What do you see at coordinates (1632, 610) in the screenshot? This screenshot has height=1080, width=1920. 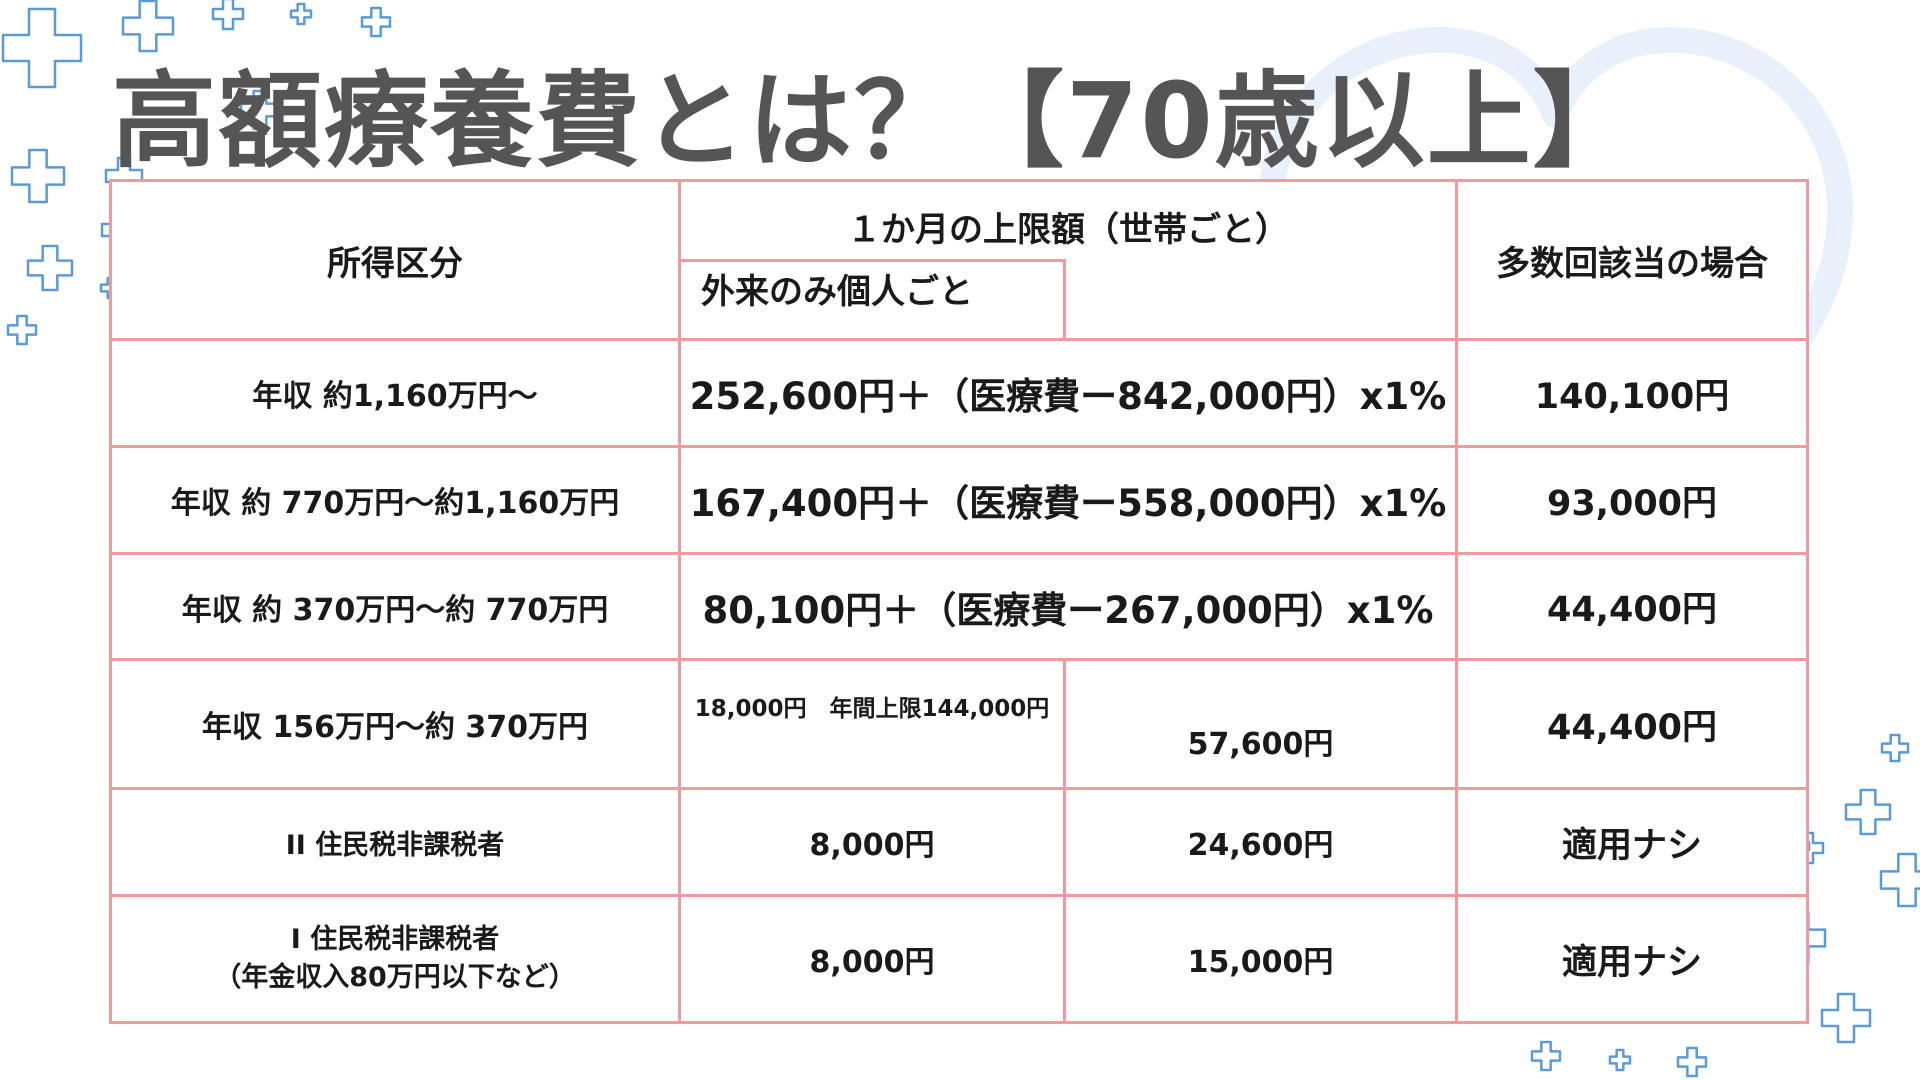 I see `row-3-multiple: 44,400円` at bounding box center [1632, 610].